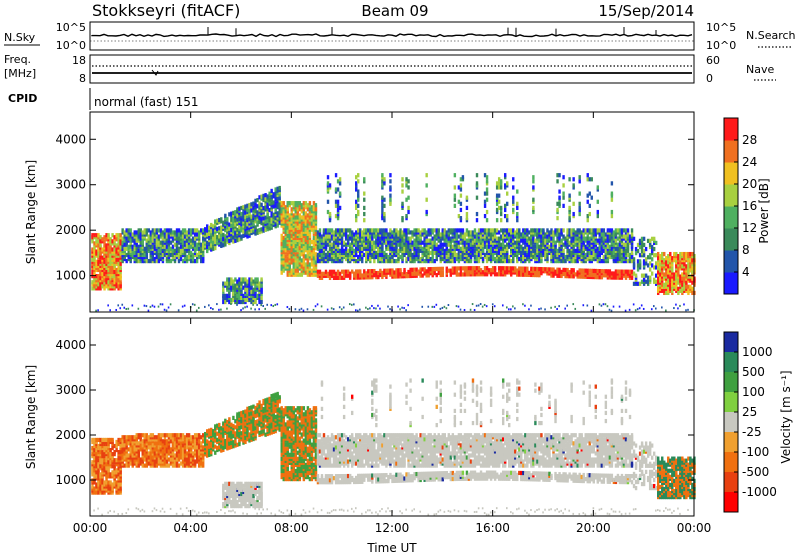 The height and width of the screenshot is (554, 800). Describe the element at coordinates (20, 37) in the screenshot. I see `noise-left-label: N.Sky` at that location.